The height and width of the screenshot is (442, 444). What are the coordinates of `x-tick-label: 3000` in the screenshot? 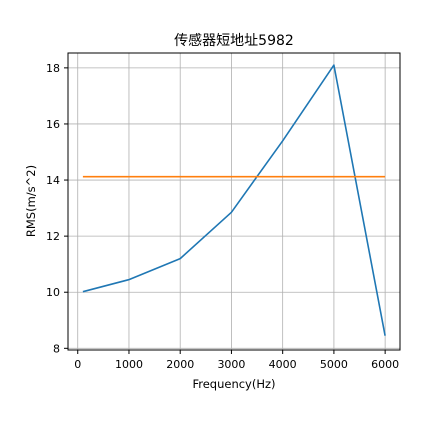 It's located at (231, 364).